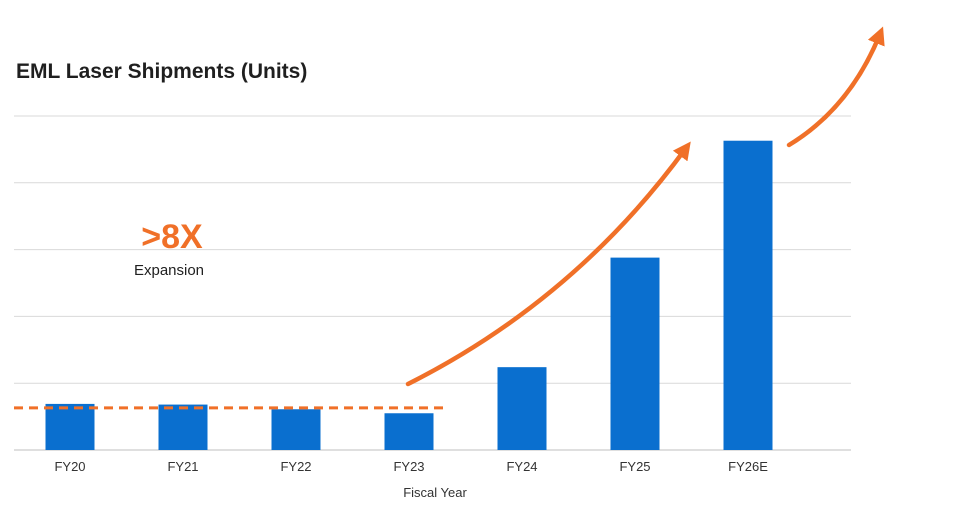  I want to click on bar-fy22, so click(296, 429).